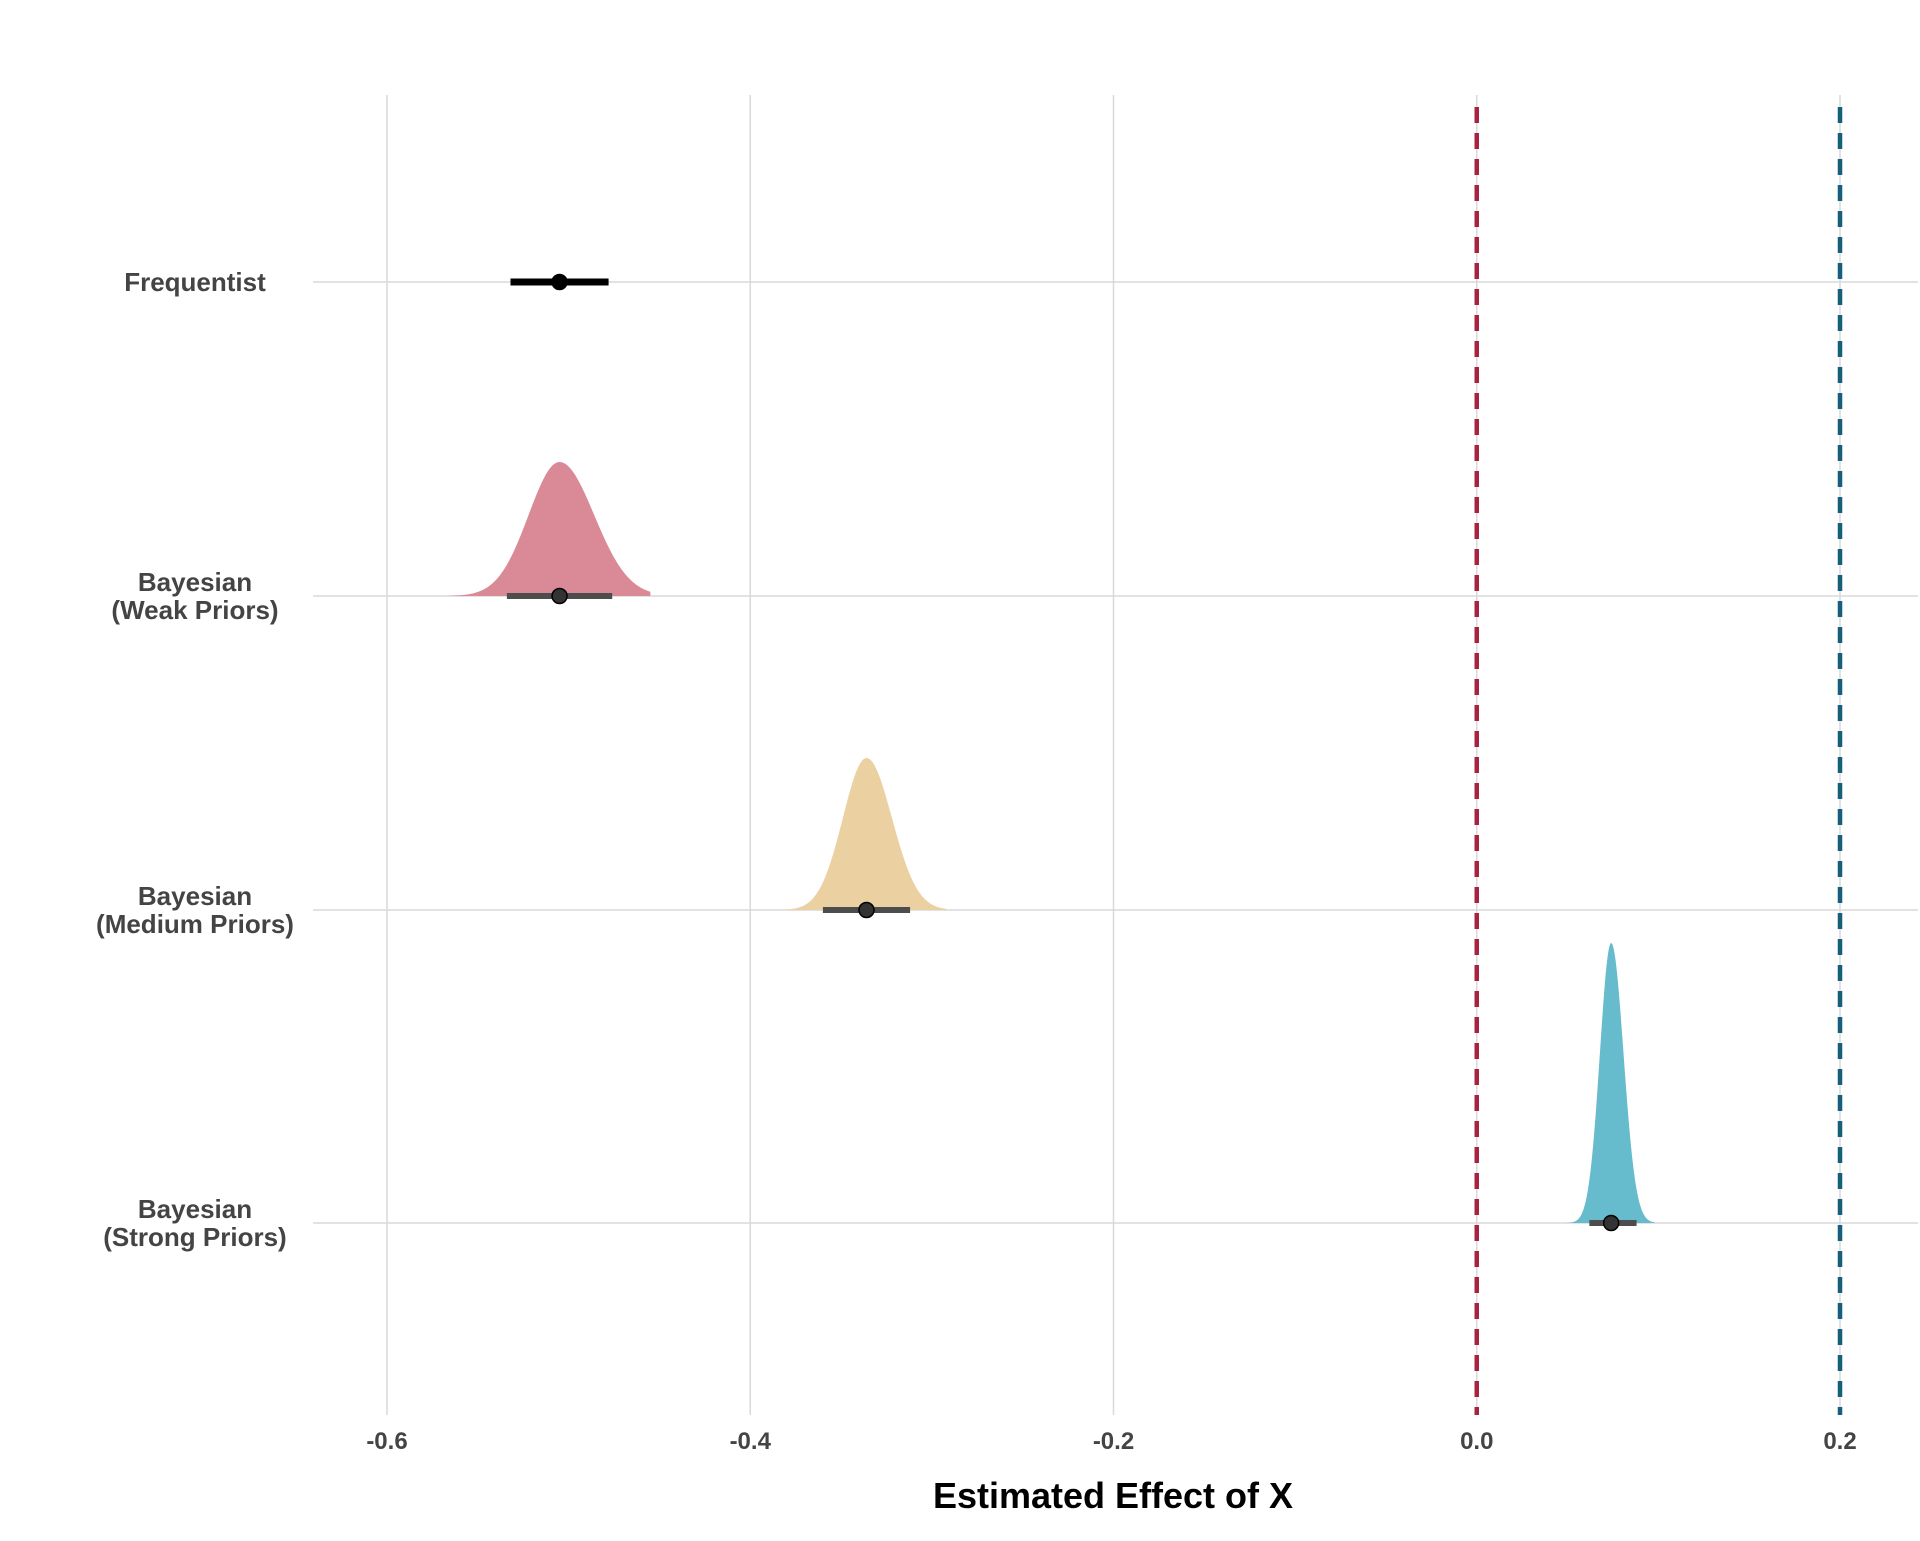 Image resolution: width=1920 pixels, height=1541 pixels. Describe the element at coordinates (194, 1237) in the screenshot. I see `y-axis-label: (Strong Priors)` at that location.